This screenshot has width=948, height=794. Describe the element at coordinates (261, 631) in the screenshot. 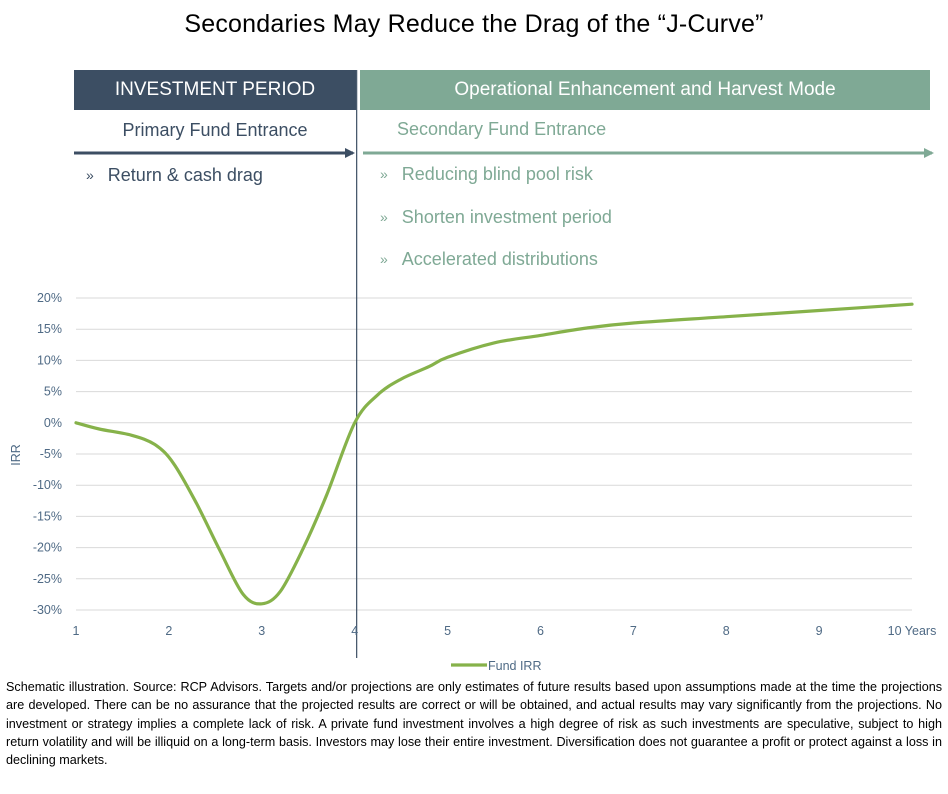

I see `x-tick-label: 3` at that location.